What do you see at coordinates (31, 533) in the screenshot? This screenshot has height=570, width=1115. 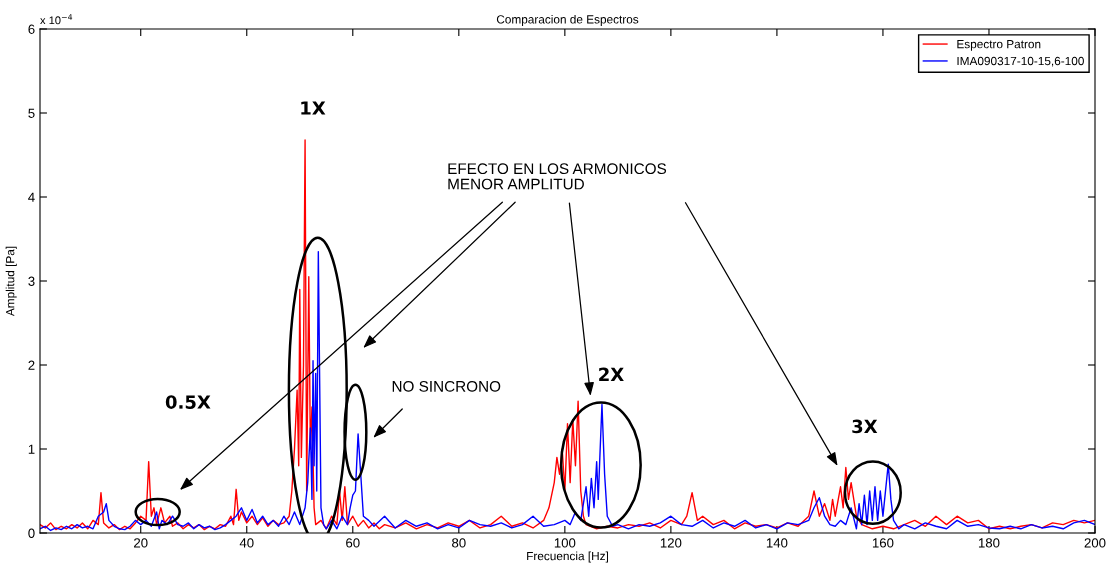 I see `y-tick-label: 0` at bounding box center [31, 533].